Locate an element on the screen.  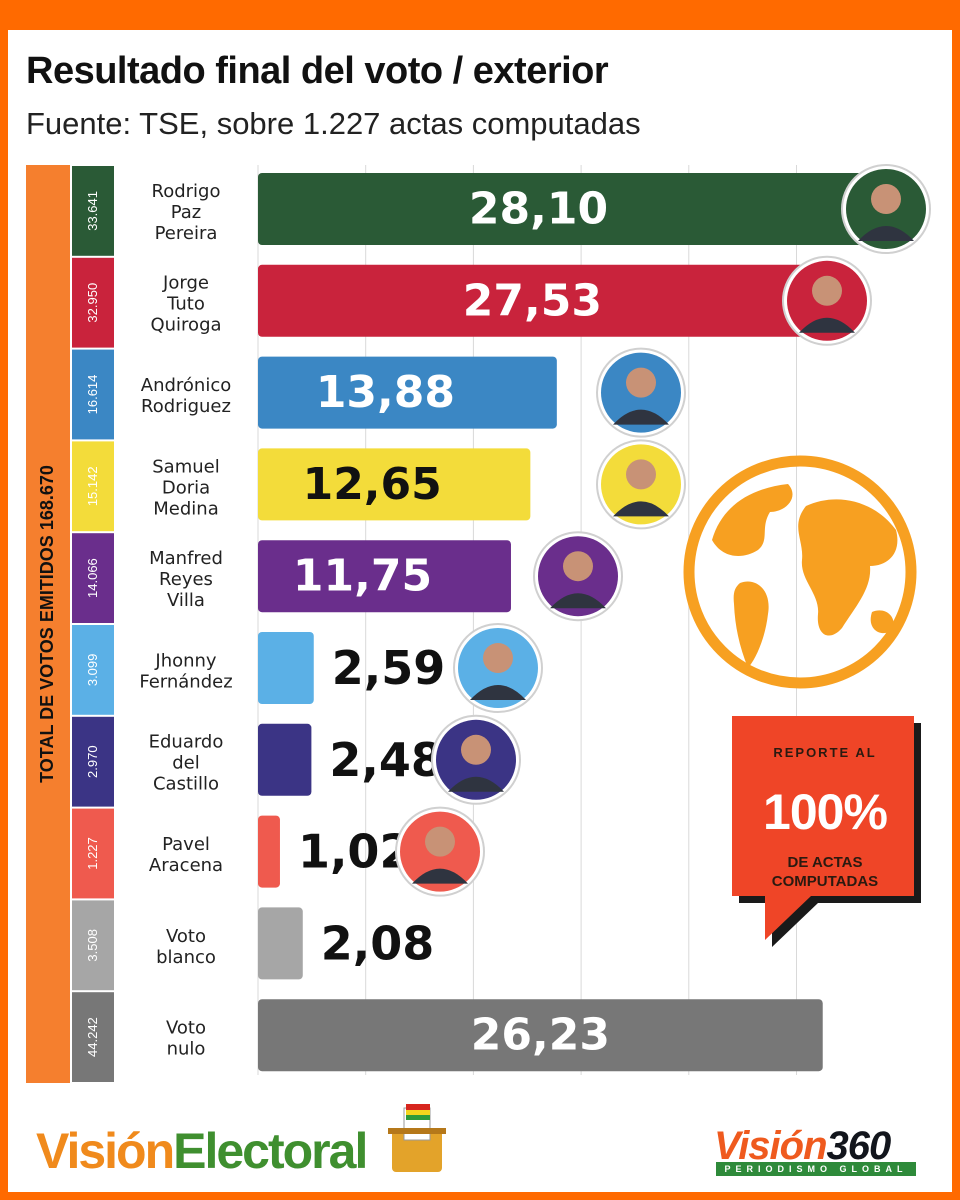
report-top-text: REPORTE AL is located at coordinates (825, 752).